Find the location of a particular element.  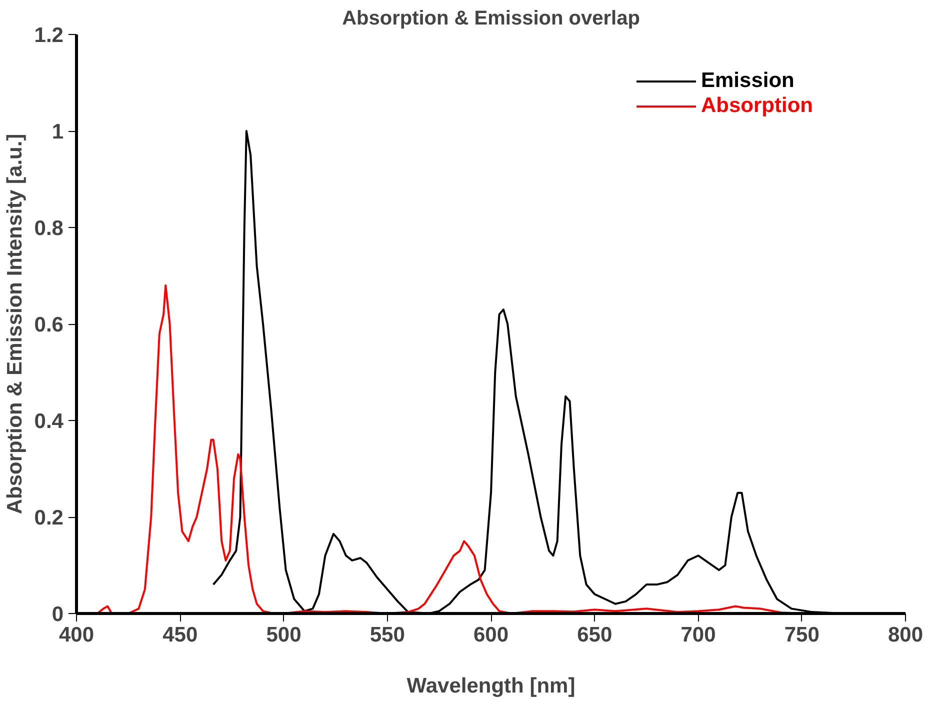

x-tick-label: 800 is located at coordinates (906, 635).